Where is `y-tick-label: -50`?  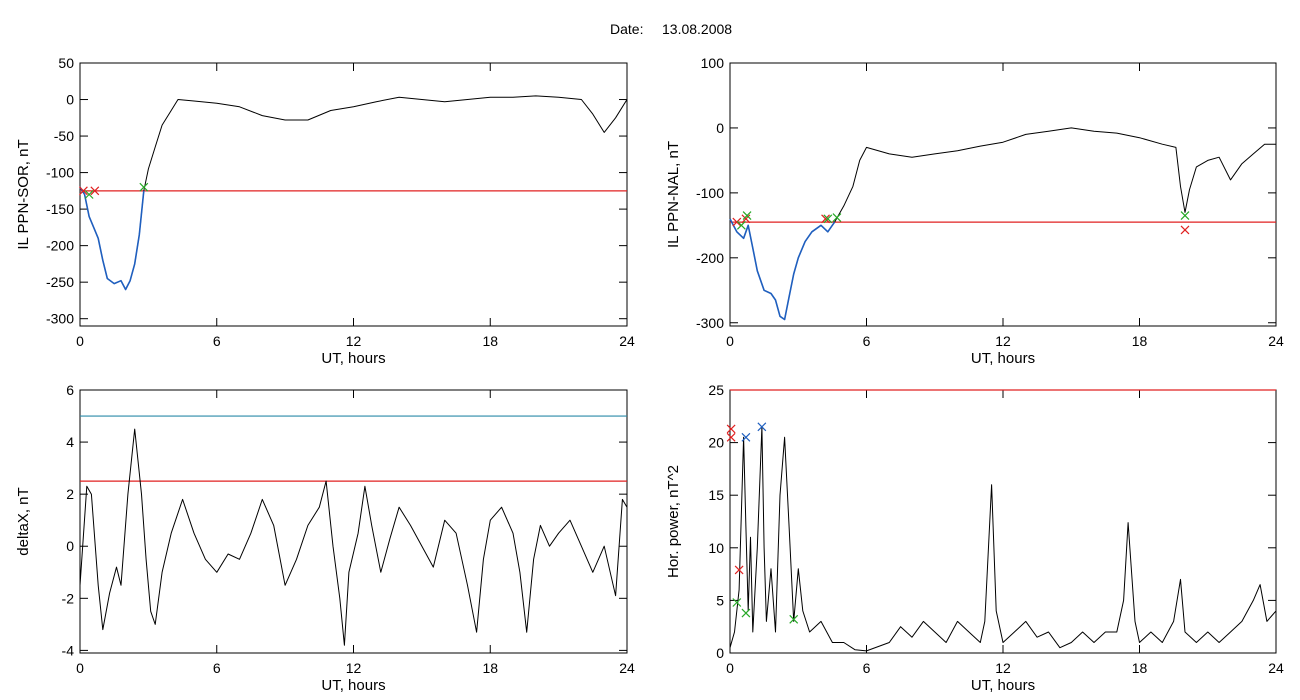 y-tick-label: -50 is located at coordinates (64, 136).